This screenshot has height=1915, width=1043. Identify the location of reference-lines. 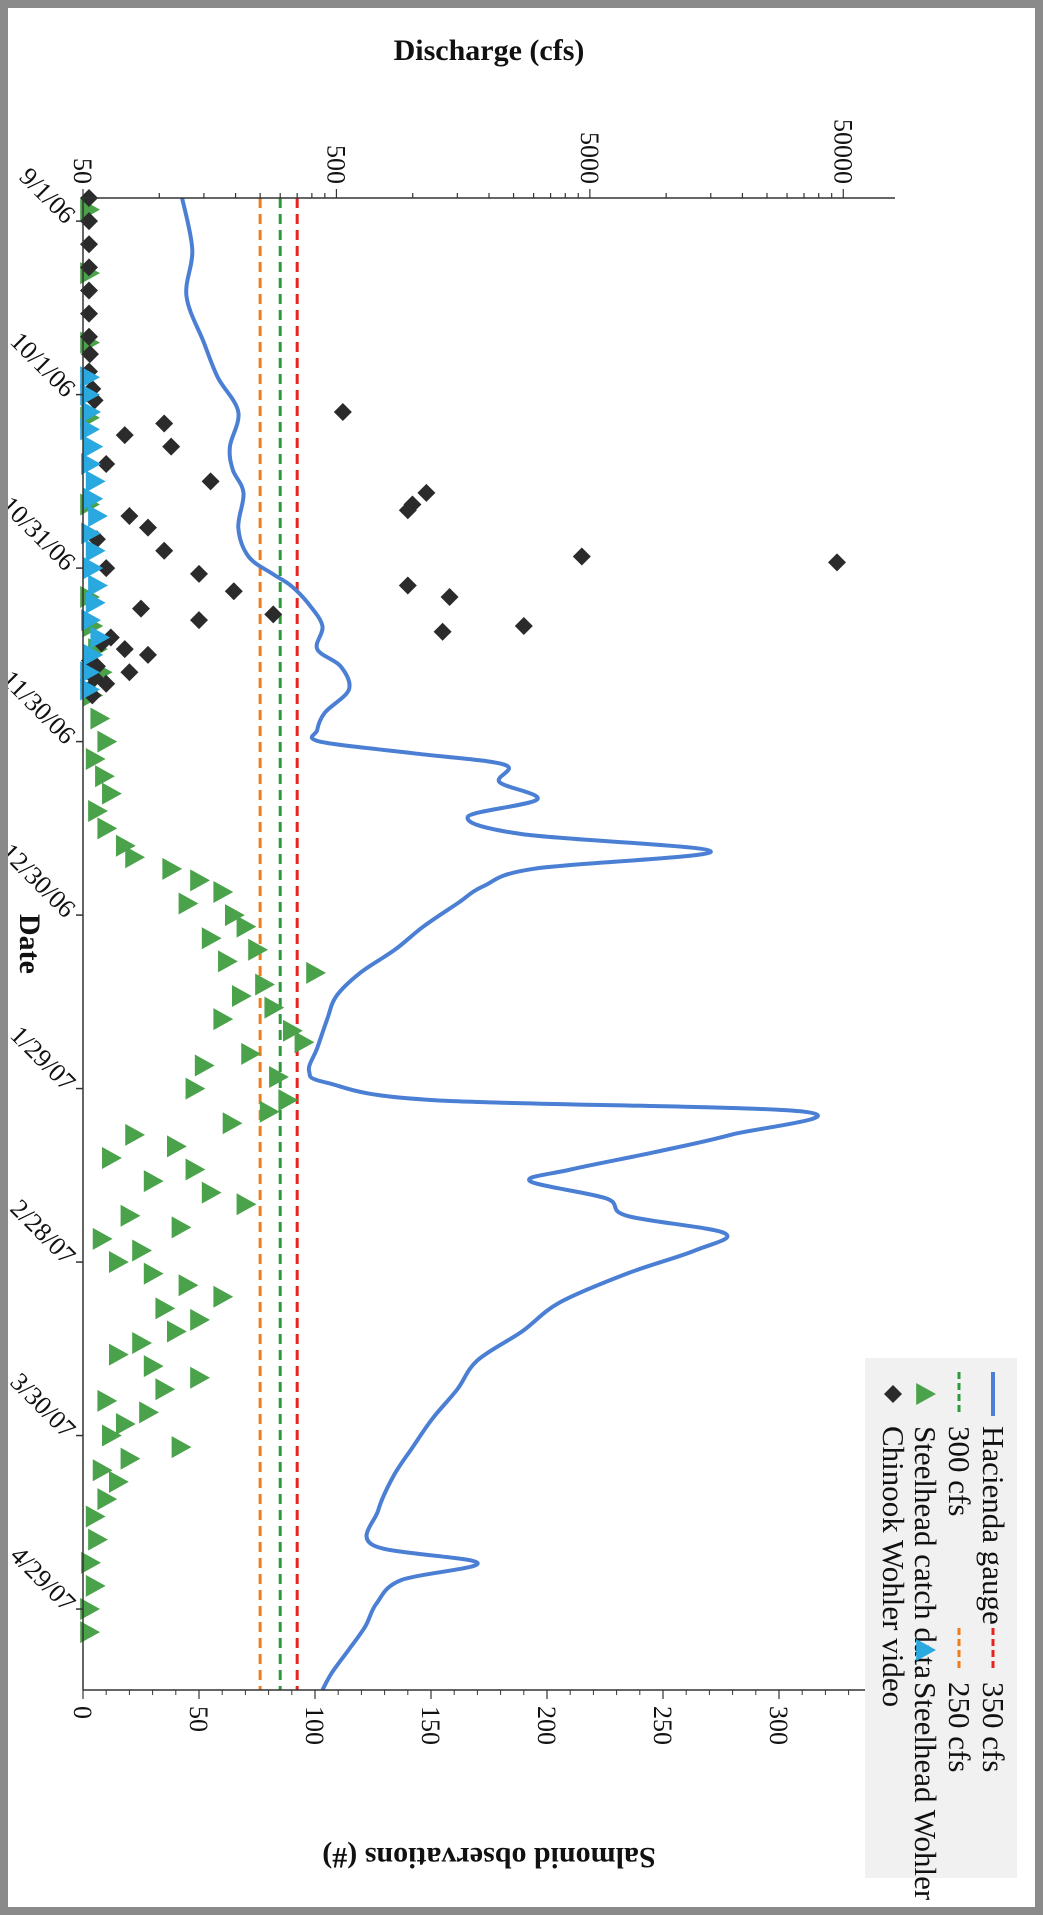
(278, 944).